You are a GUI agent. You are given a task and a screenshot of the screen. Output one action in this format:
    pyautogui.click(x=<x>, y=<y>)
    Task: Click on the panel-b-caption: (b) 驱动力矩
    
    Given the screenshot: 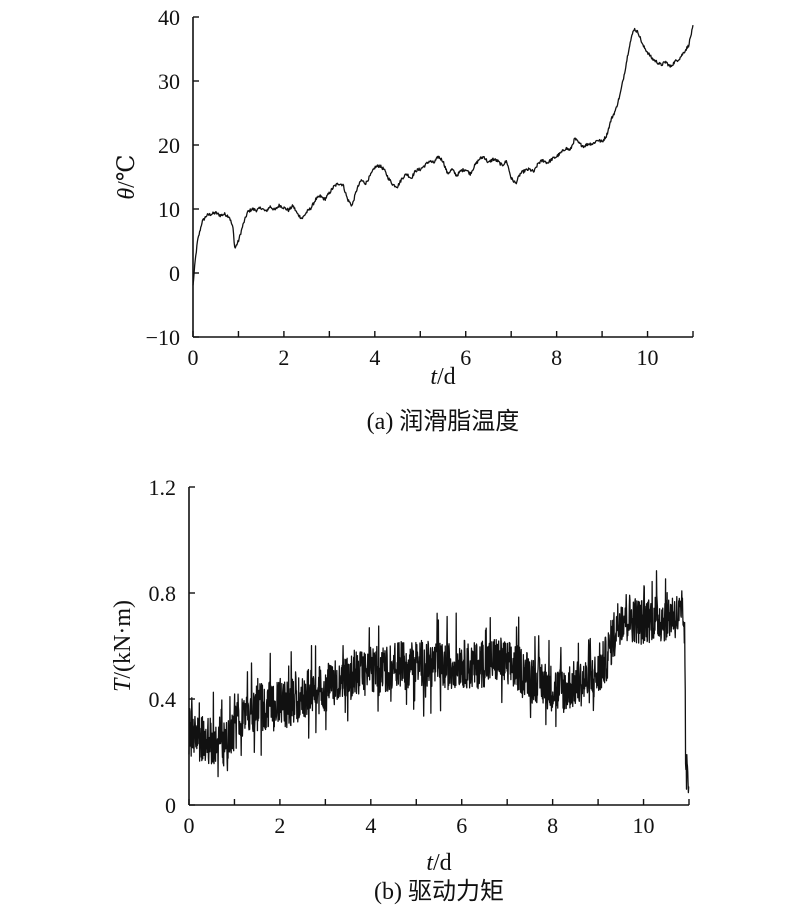 What is the action you would take?
    pyautogui.click(x=439, y=891)
    